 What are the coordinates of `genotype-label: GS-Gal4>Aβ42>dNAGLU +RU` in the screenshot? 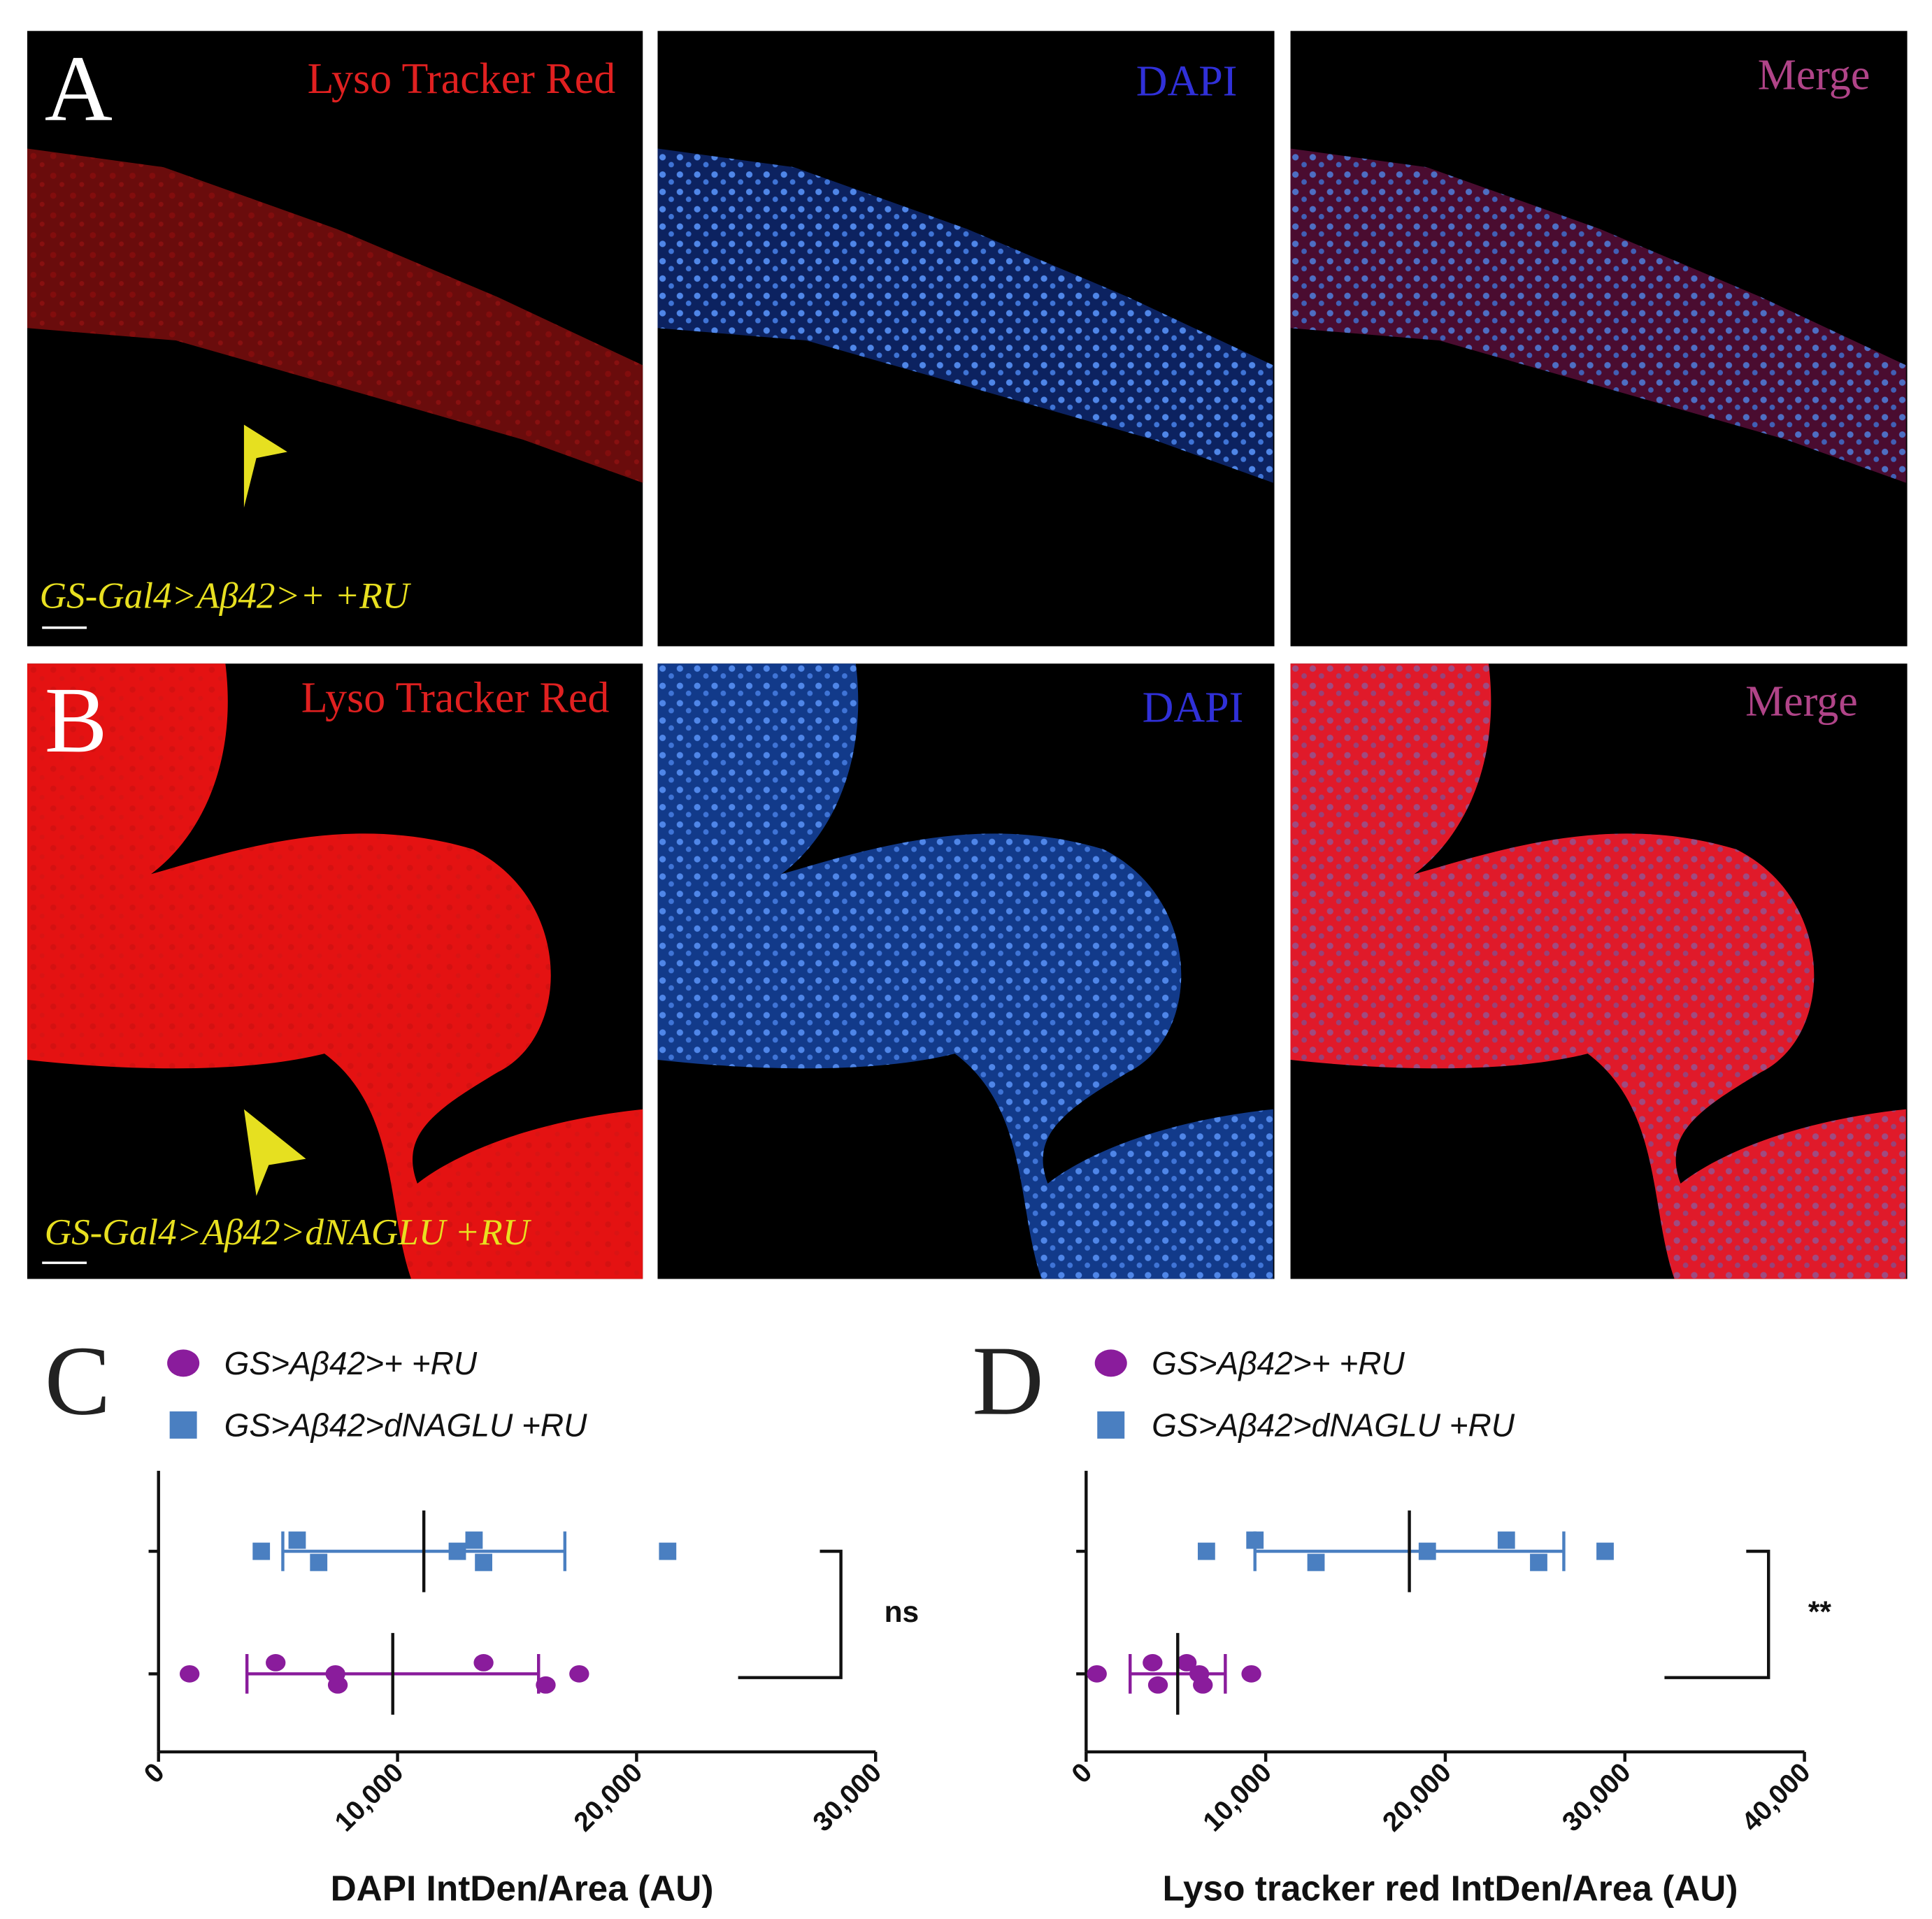 It's located at (288, 1232).